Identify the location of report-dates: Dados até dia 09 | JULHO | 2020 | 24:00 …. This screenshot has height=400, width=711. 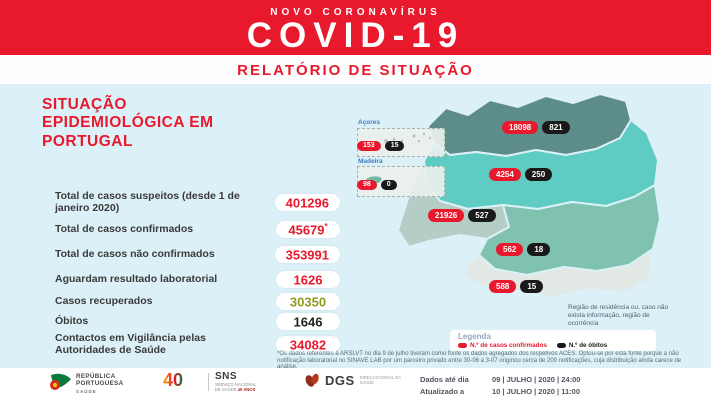
(500, 385).